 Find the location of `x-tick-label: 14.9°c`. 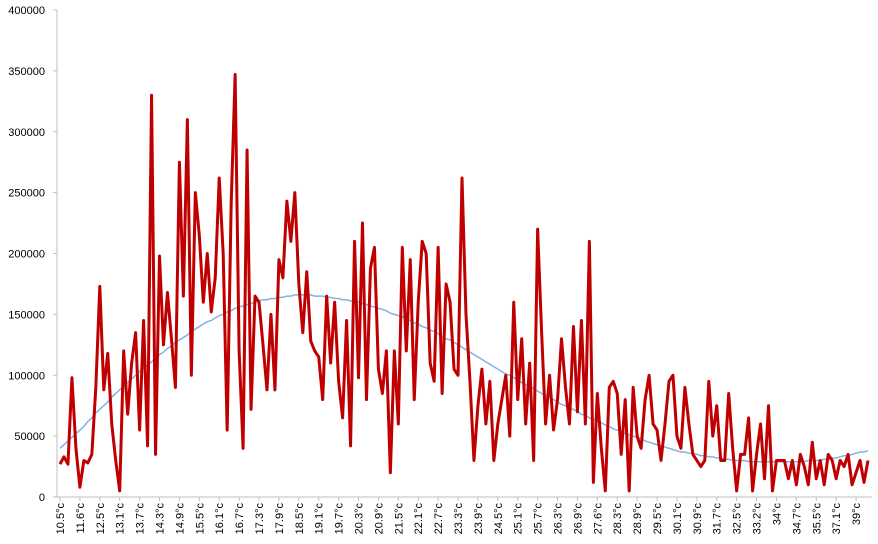

x-tick-label: 14.9°c is located at coordinates (180, 519).